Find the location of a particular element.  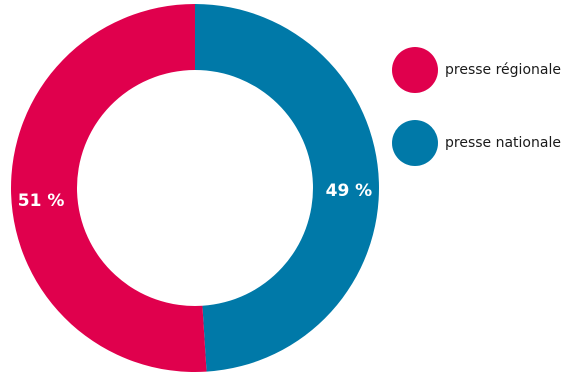

slice-label-presse-nationale: 49 % is located at coordinates (349, 191).